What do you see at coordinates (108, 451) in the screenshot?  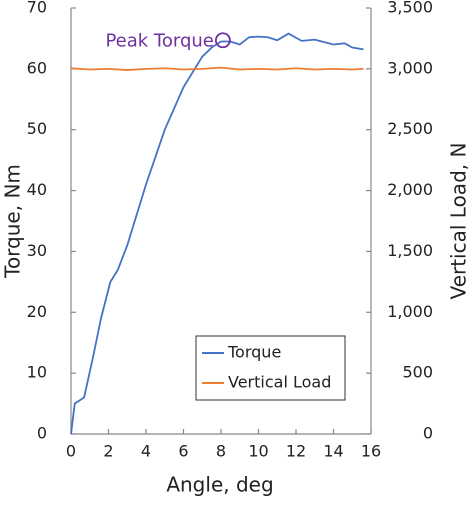 I see `x-tick-label: 2` at bounding box center [108, 451].